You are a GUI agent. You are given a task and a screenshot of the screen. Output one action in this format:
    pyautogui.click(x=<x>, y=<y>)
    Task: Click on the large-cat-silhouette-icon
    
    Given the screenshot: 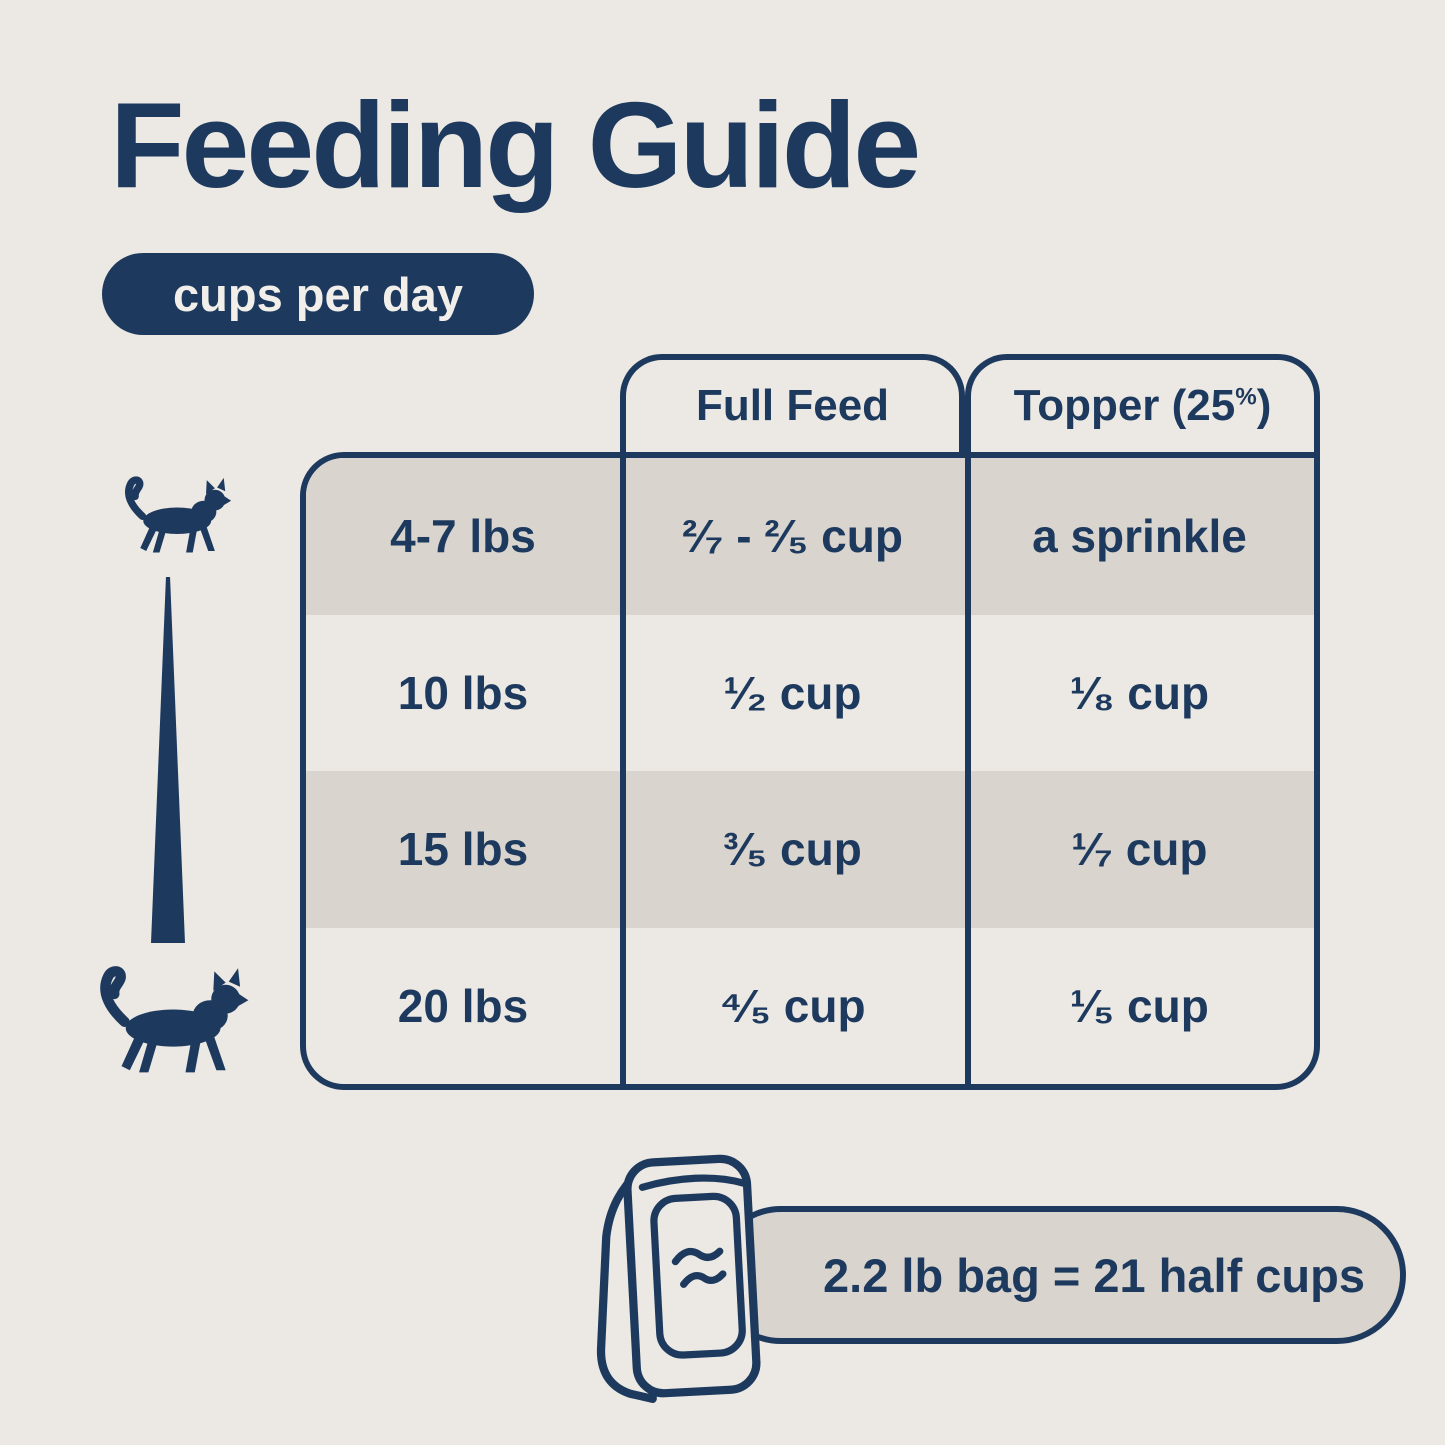 What is the action you would take?
    pyautogui.click(x=174, y=1019)
    